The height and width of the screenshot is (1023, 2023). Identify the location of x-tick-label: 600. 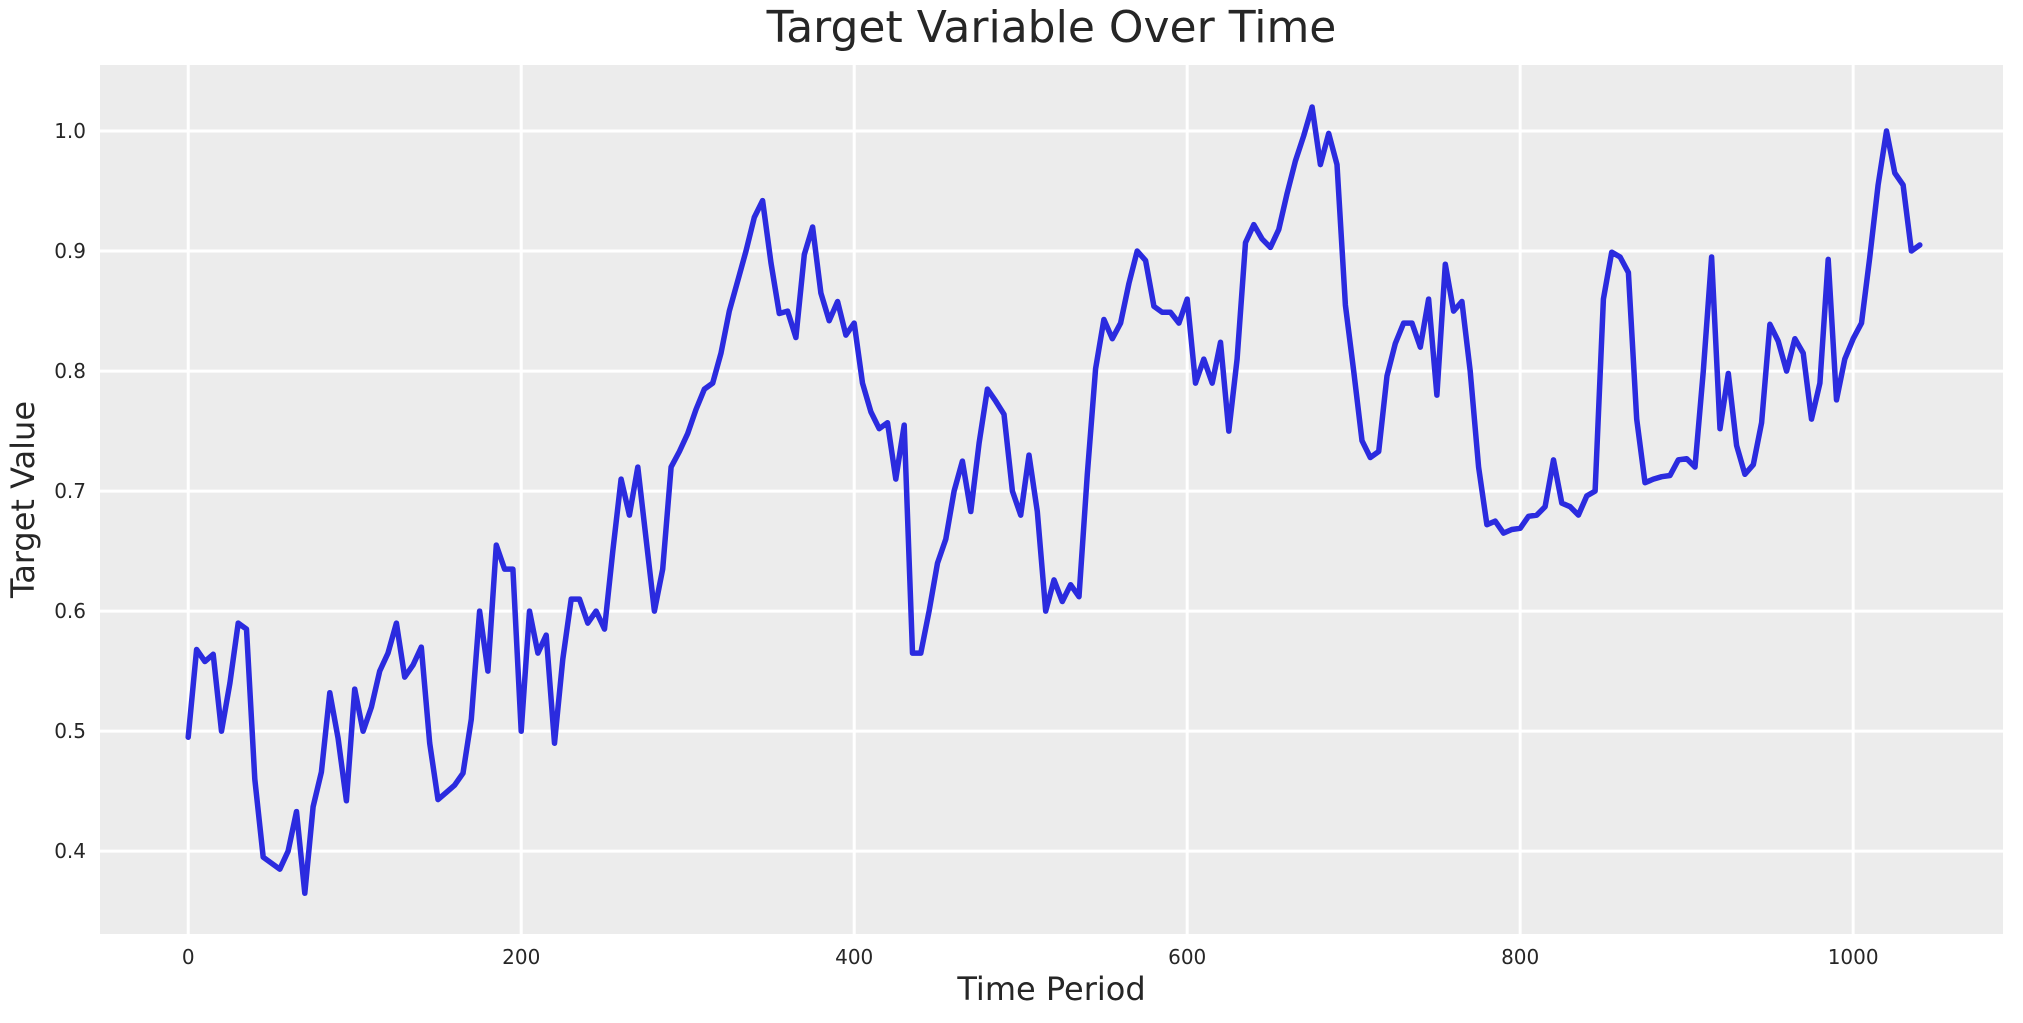
(1187, 957).